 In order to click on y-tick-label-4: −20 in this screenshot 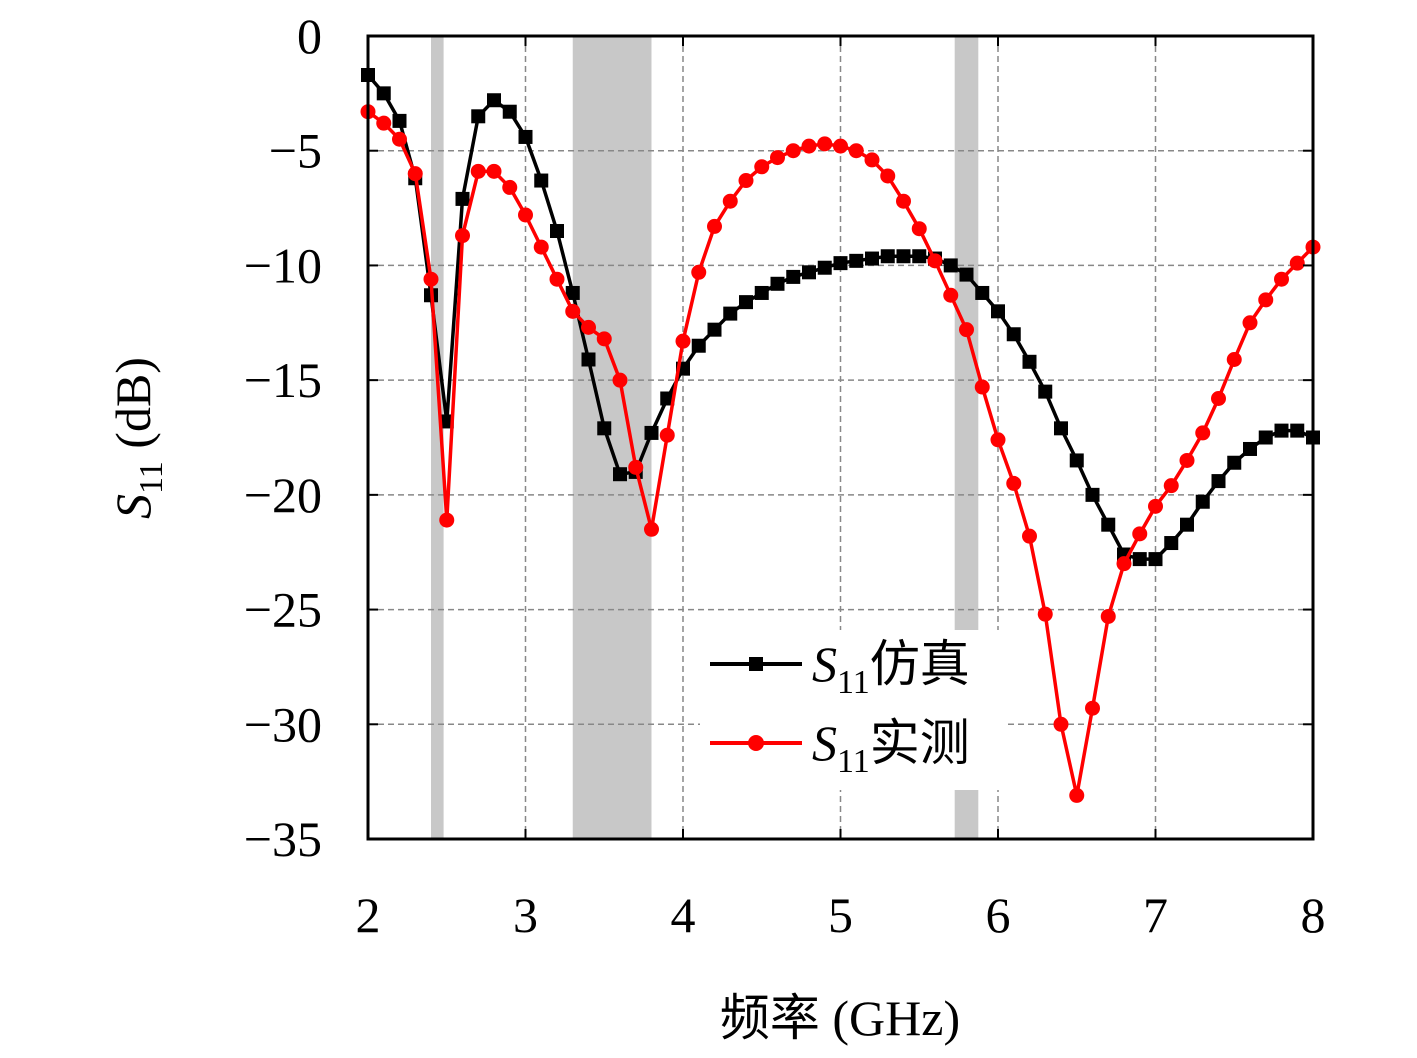, I will do `click(283, 495)`.